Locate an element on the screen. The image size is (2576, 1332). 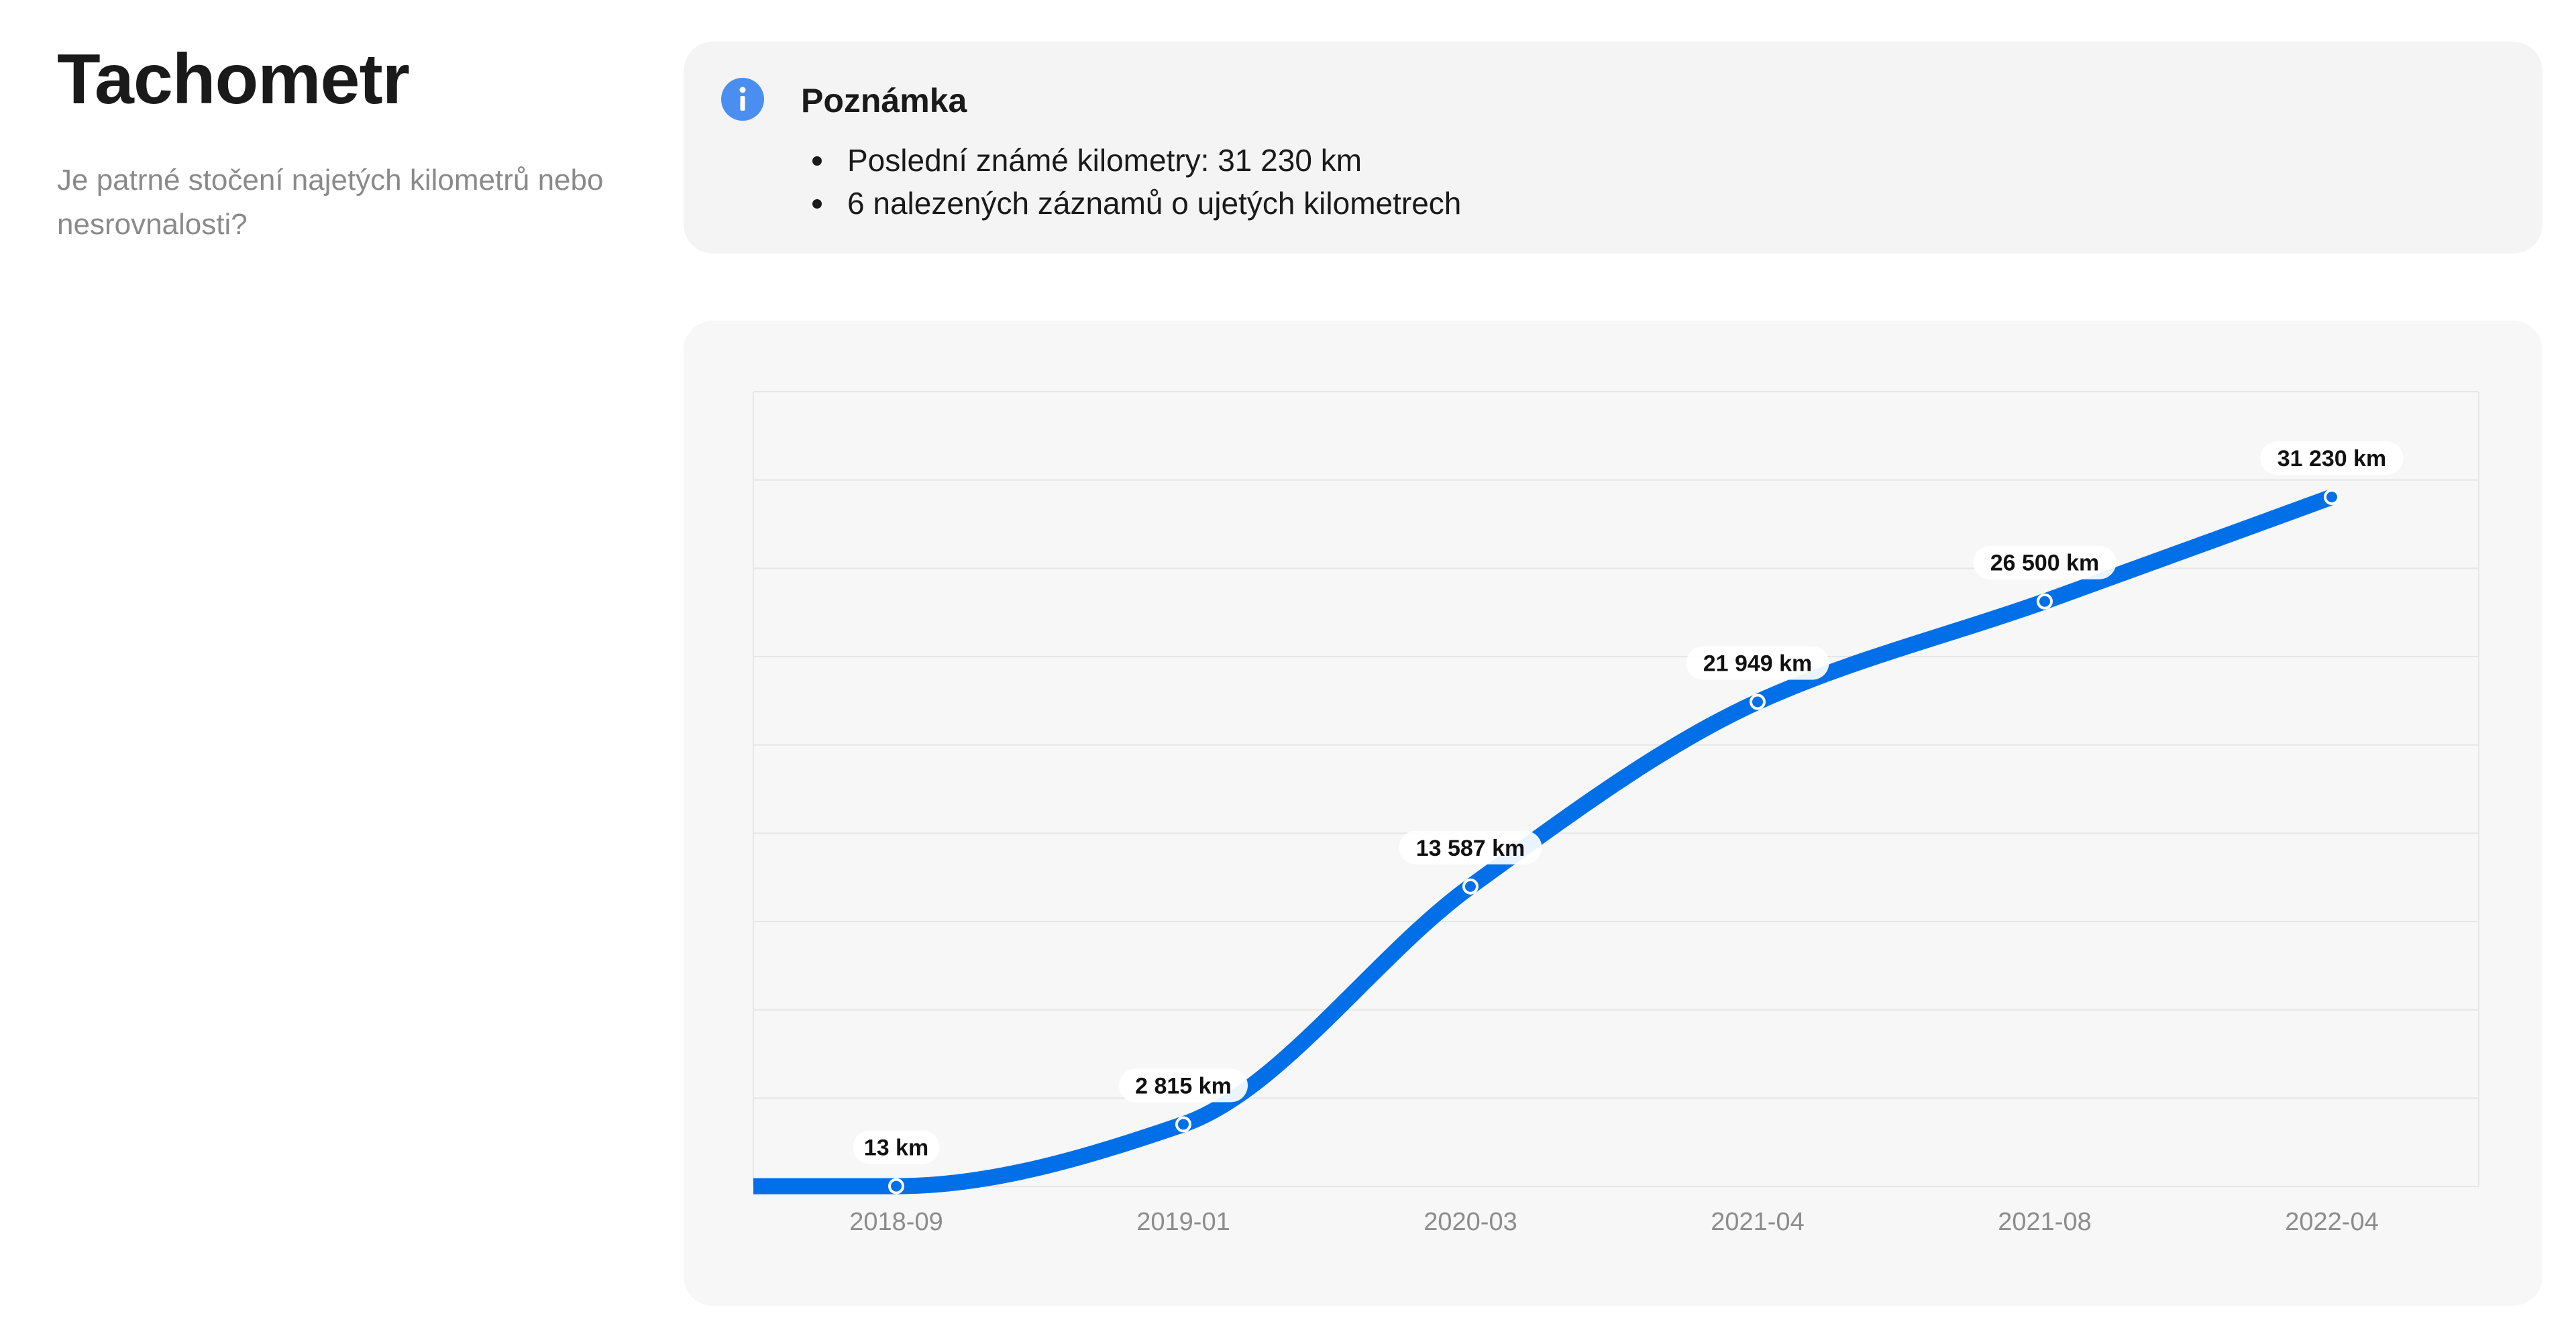
info-icon is located at coordinates (742, 99).